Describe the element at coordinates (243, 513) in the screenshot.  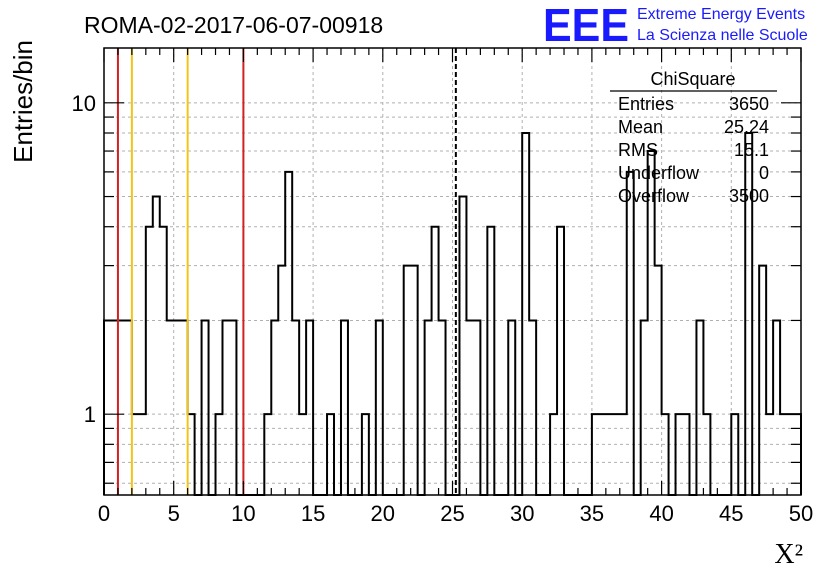
I see `x-tick-label: 10` at that location.